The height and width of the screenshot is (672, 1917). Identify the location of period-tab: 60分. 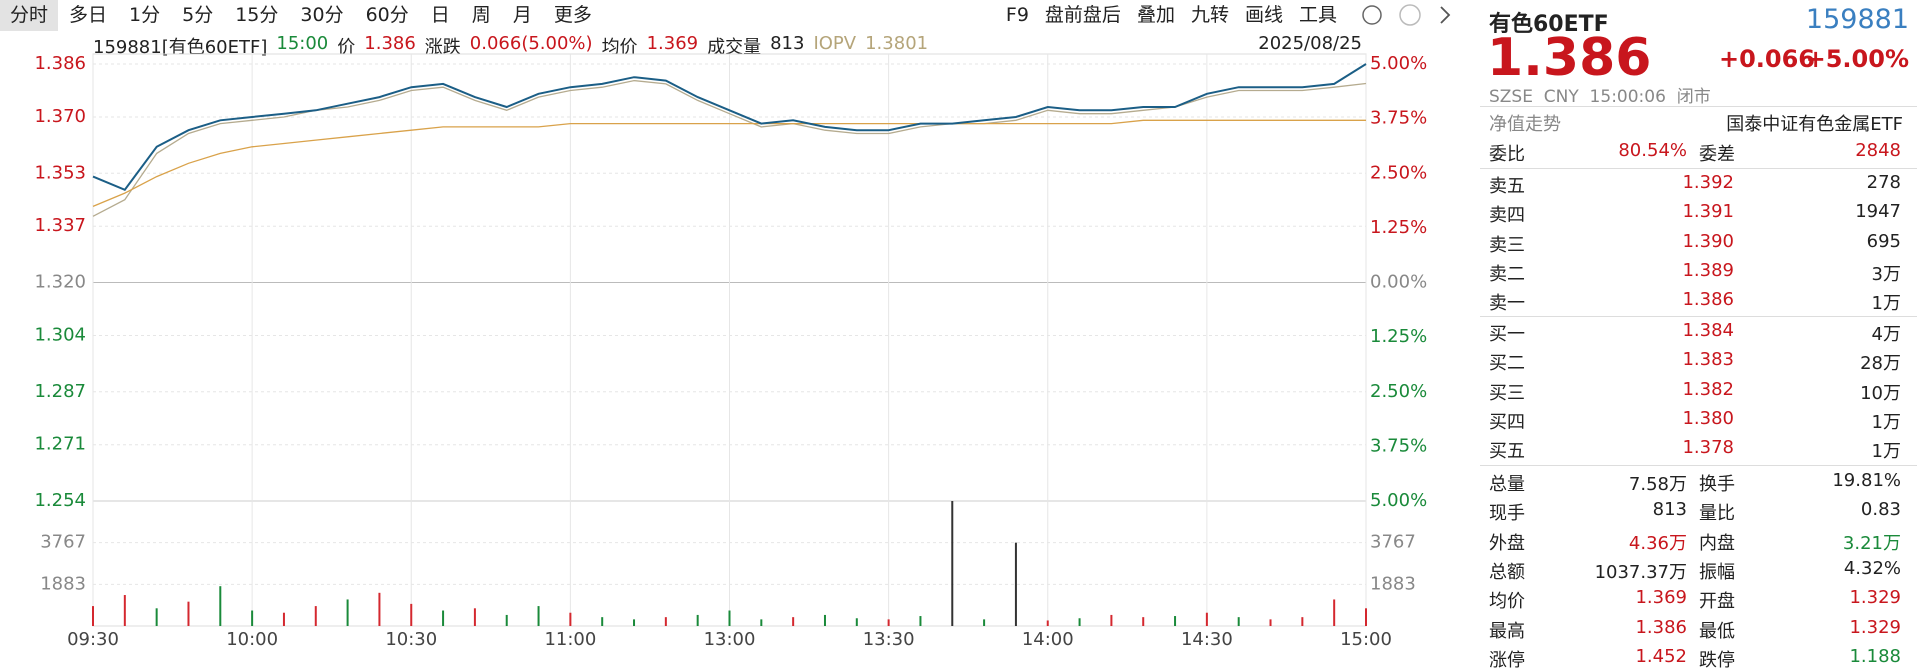
(387, 15).